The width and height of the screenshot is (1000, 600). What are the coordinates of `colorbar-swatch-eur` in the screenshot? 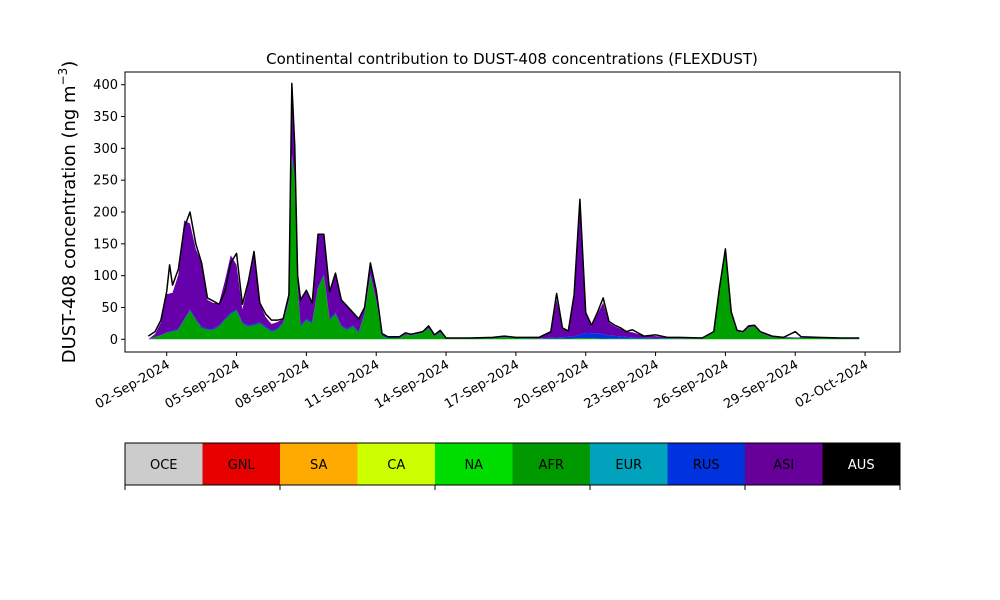 It's located at (629, 464).